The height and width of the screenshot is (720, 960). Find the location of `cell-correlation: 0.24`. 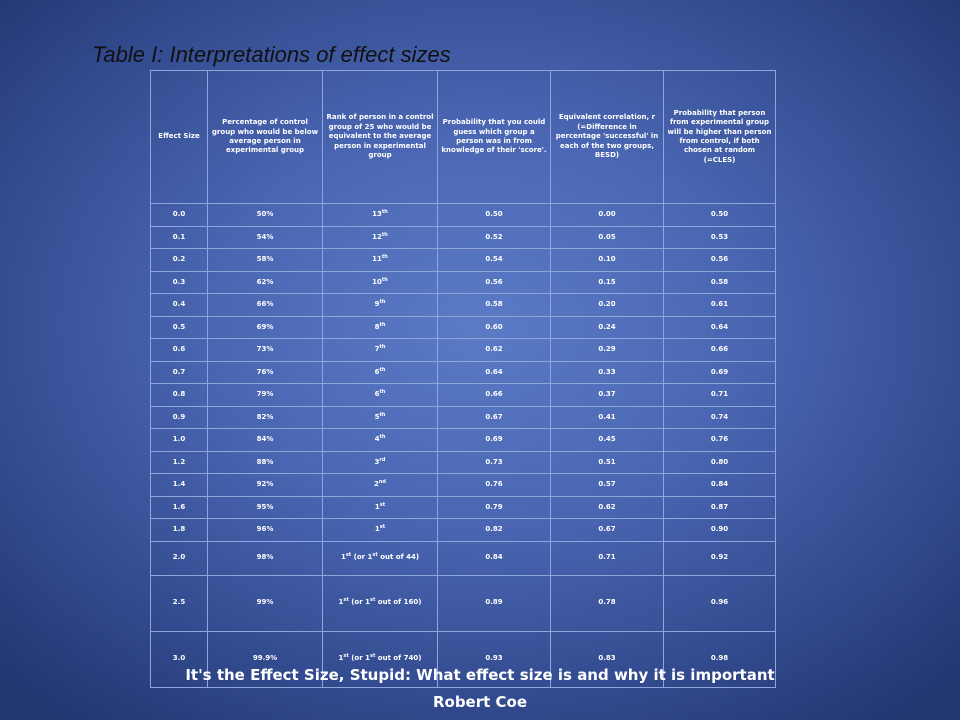

cell-correlation: 0.24 is located at coordinates (607, 327).